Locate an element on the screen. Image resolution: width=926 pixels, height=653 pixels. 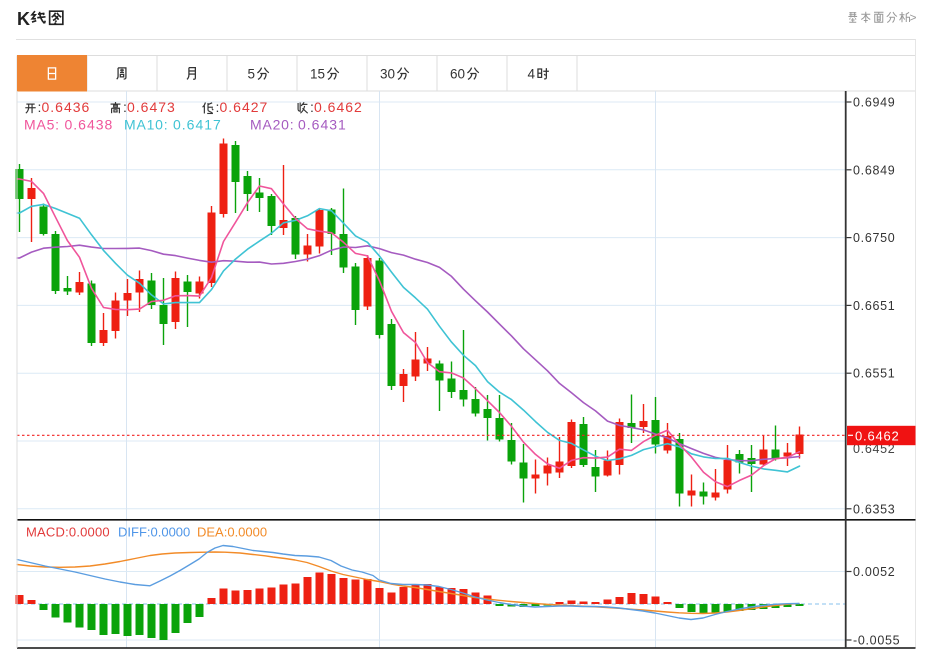
svg-text: 4 is located at coordinates (532, 74).